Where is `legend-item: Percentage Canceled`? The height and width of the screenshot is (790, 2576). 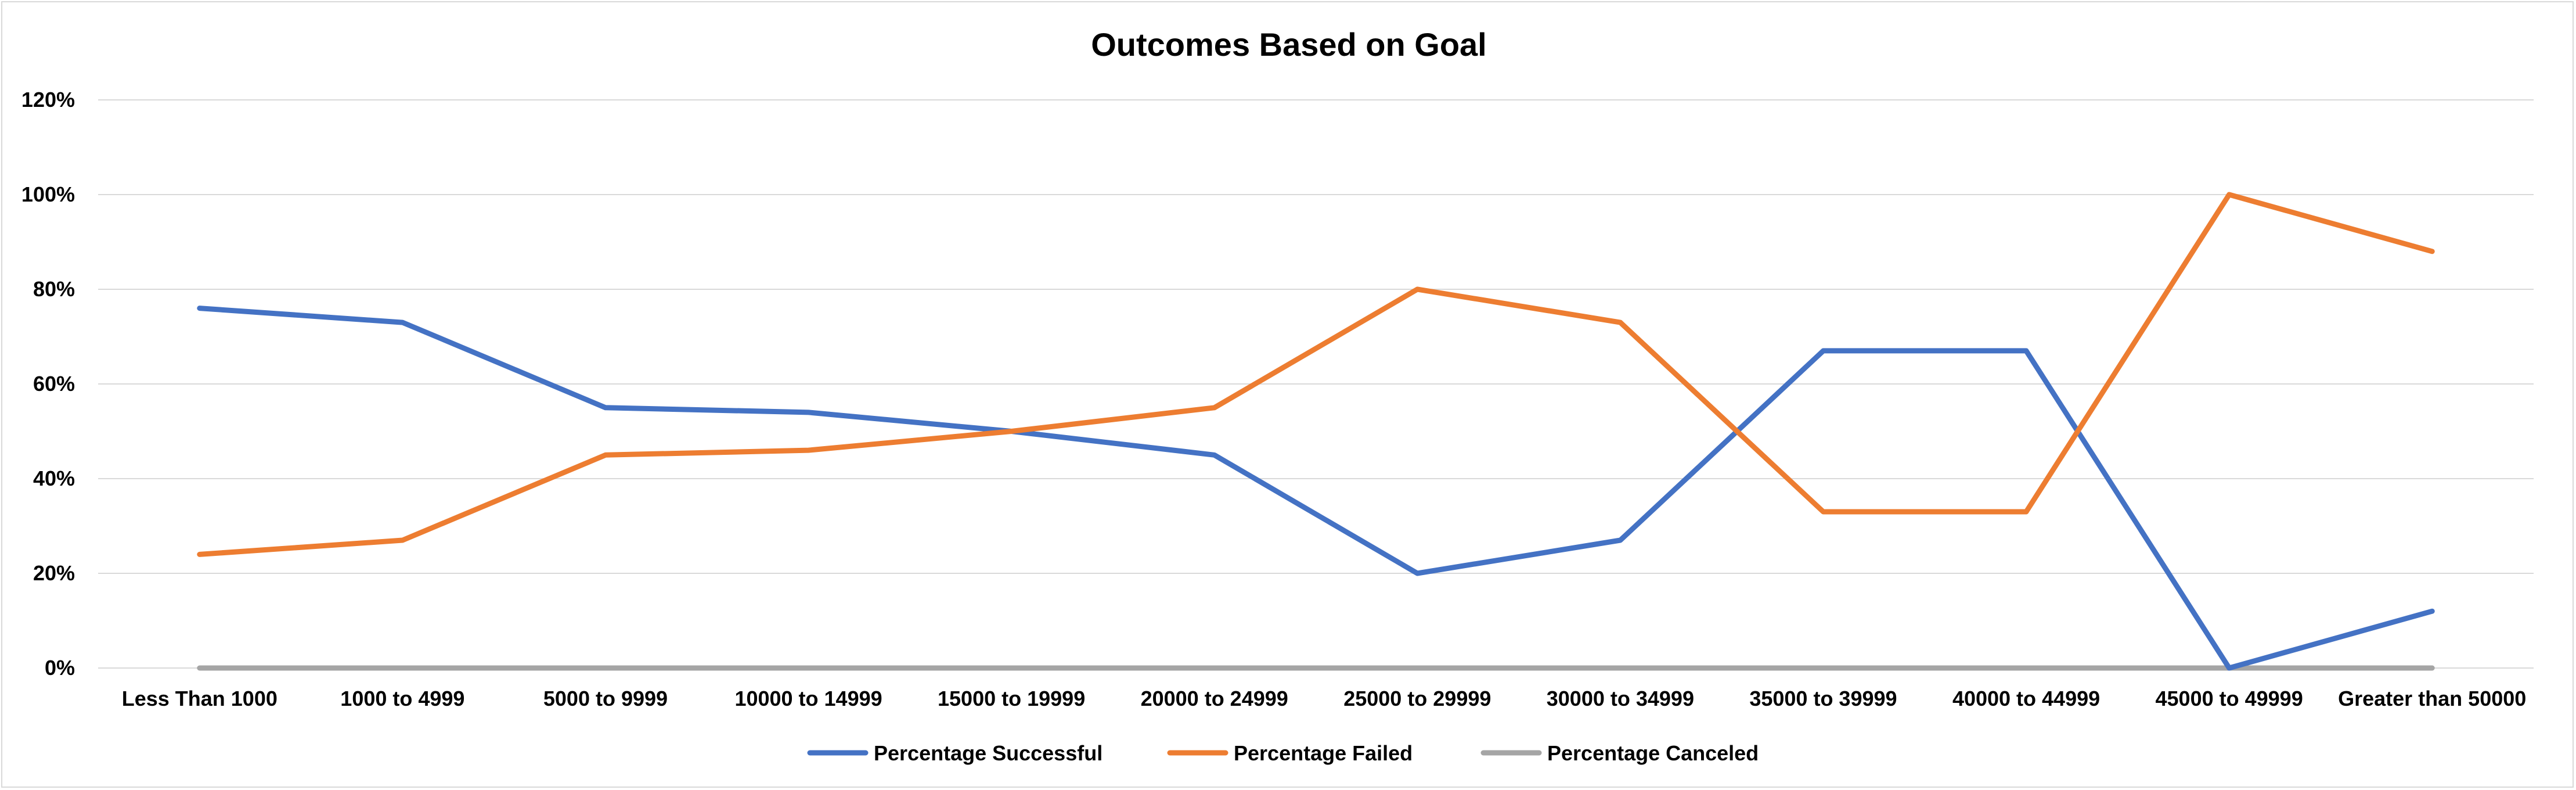
legend-item: Percentage Canceled is located at coordinates (1619, 753).